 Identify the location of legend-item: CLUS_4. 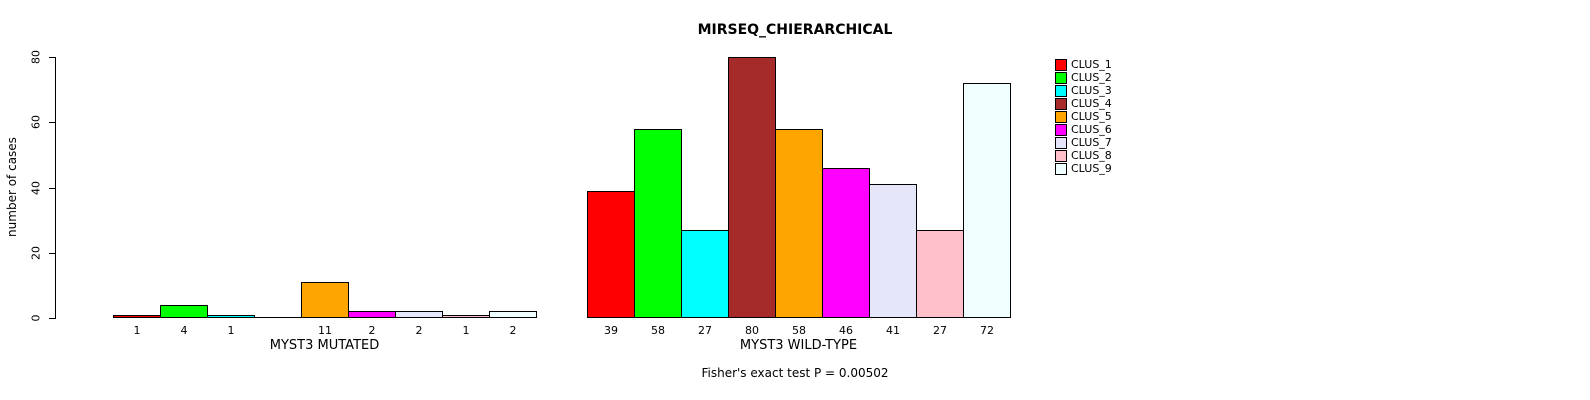
(1083, 103).